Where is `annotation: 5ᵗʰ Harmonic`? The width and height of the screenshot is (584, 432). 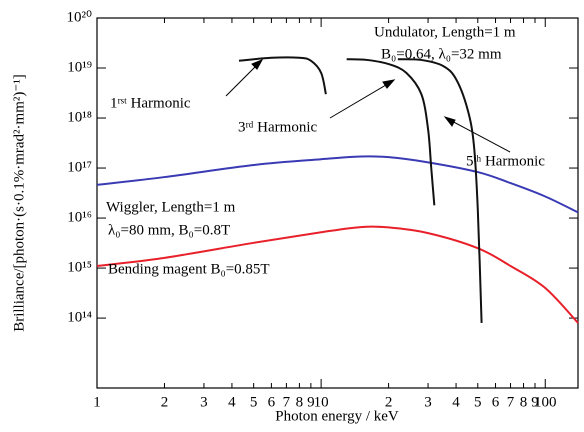
annotation: 5ᵗʰ Harmonic is located at coordinates (505, 161).